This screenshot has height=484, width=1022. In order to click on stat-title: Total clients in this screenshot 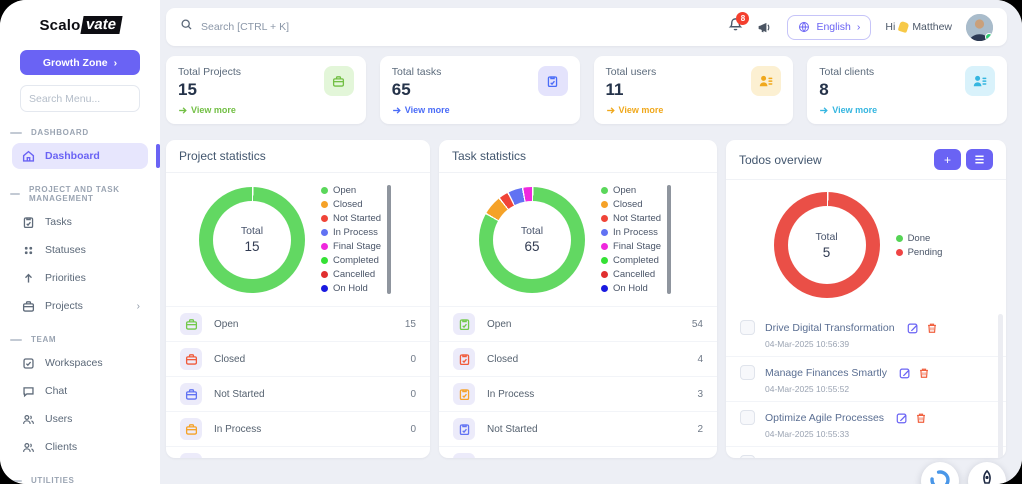, I will do `click(847, 72)`.